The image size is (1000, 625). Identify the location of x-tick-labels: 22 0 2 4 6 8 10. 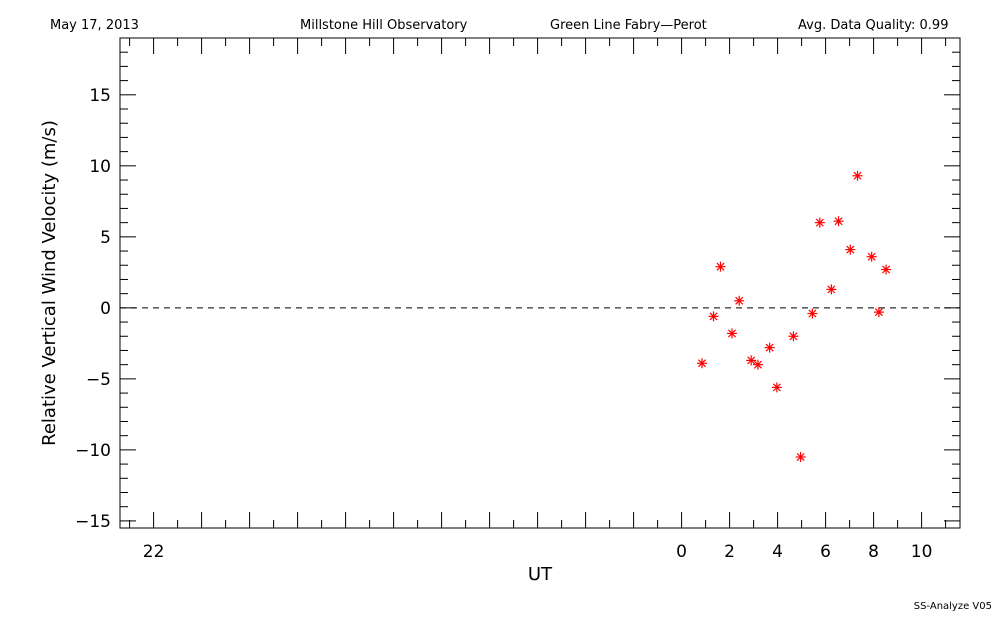
(538, 552).